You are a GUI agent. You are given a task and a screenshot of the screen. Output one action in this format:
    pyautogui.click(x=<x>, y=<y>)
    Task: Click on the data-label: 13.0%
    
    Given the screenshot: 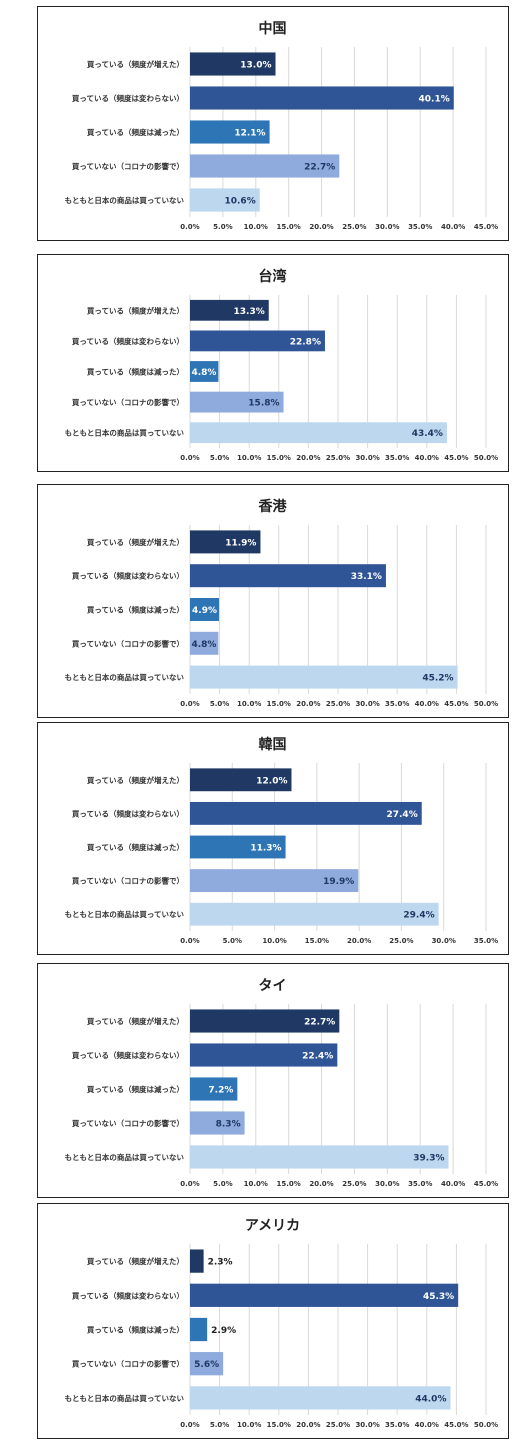 What is the action you would take?
    pyautogui.click(x=255, y=66)
    